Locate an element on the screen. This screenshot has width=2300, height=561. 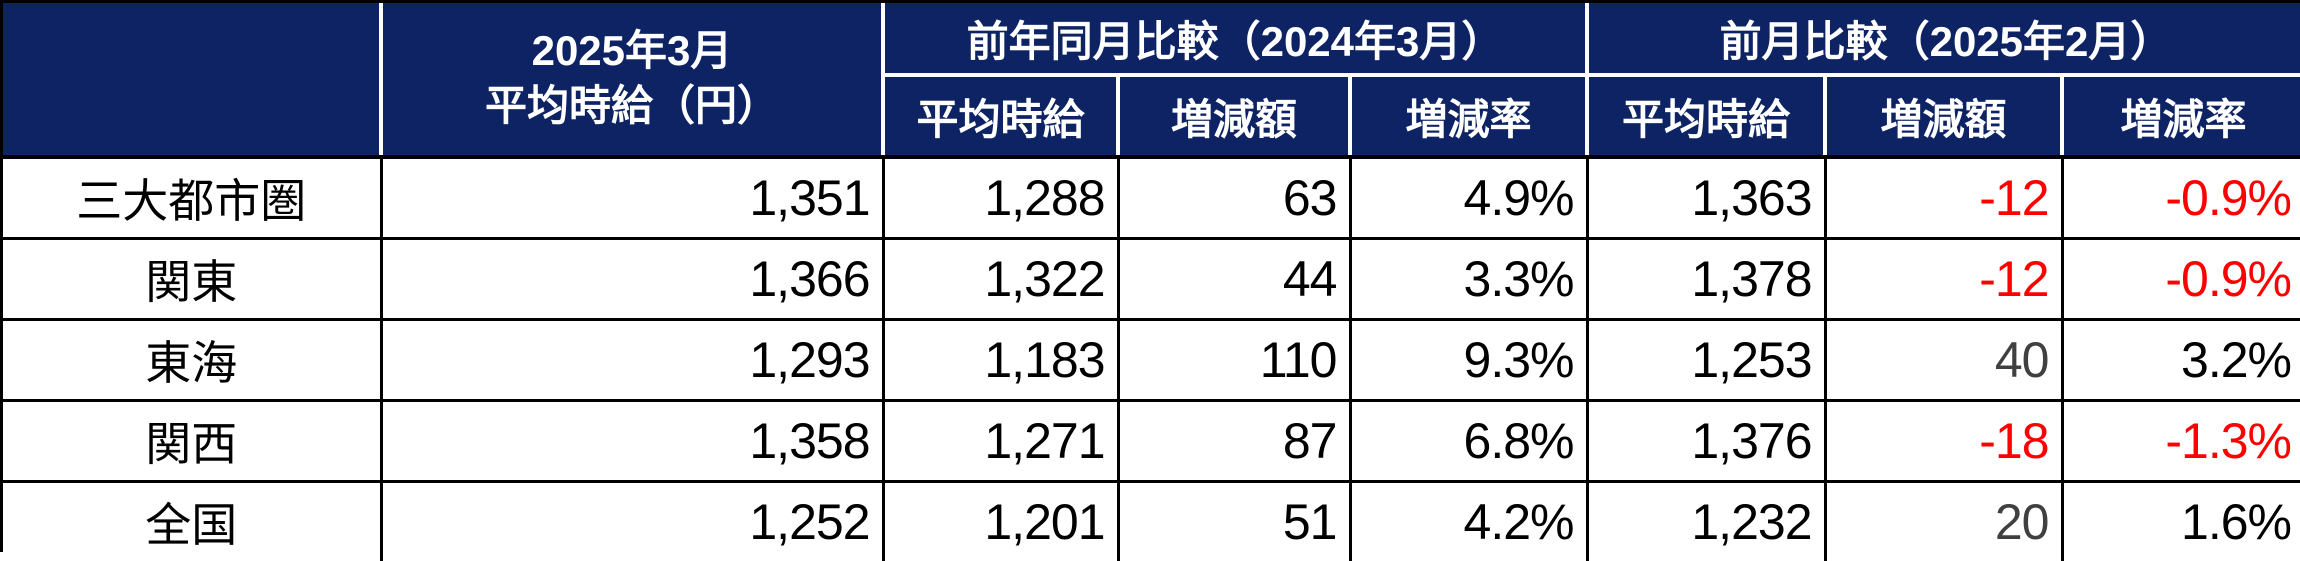
table-row-kansai: 関西 1,358 1,271 87 6.8% 1,376 -18 -1.3% is located at coordinates (1151, 441).